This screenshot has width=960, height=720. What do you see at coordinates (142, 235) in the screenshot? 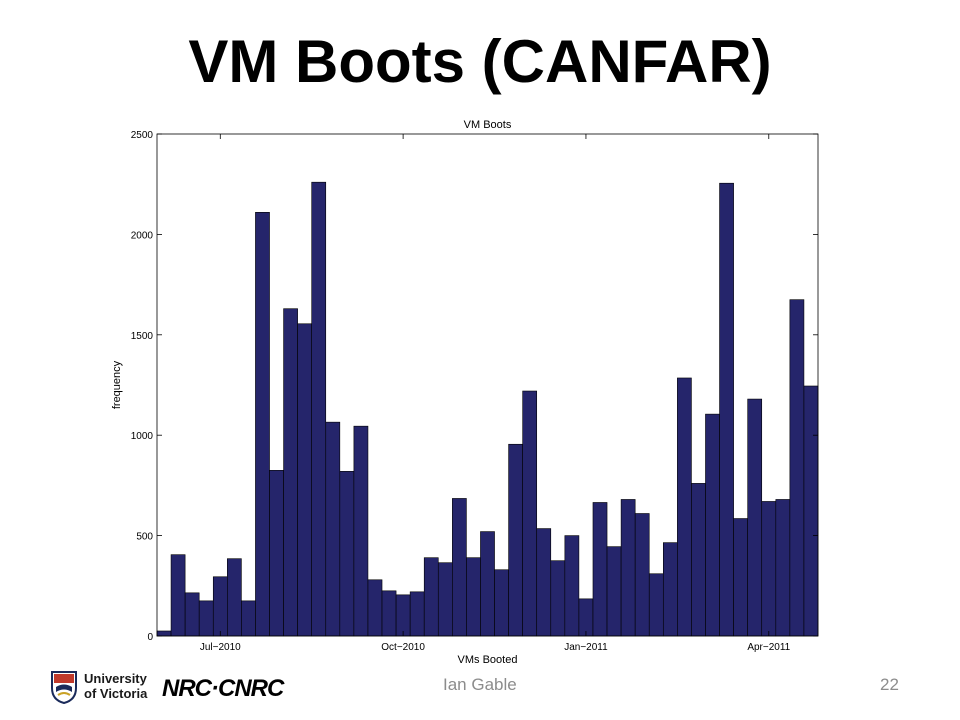
I see `y-tick-label: 2000` at bounding box center [142, 235].